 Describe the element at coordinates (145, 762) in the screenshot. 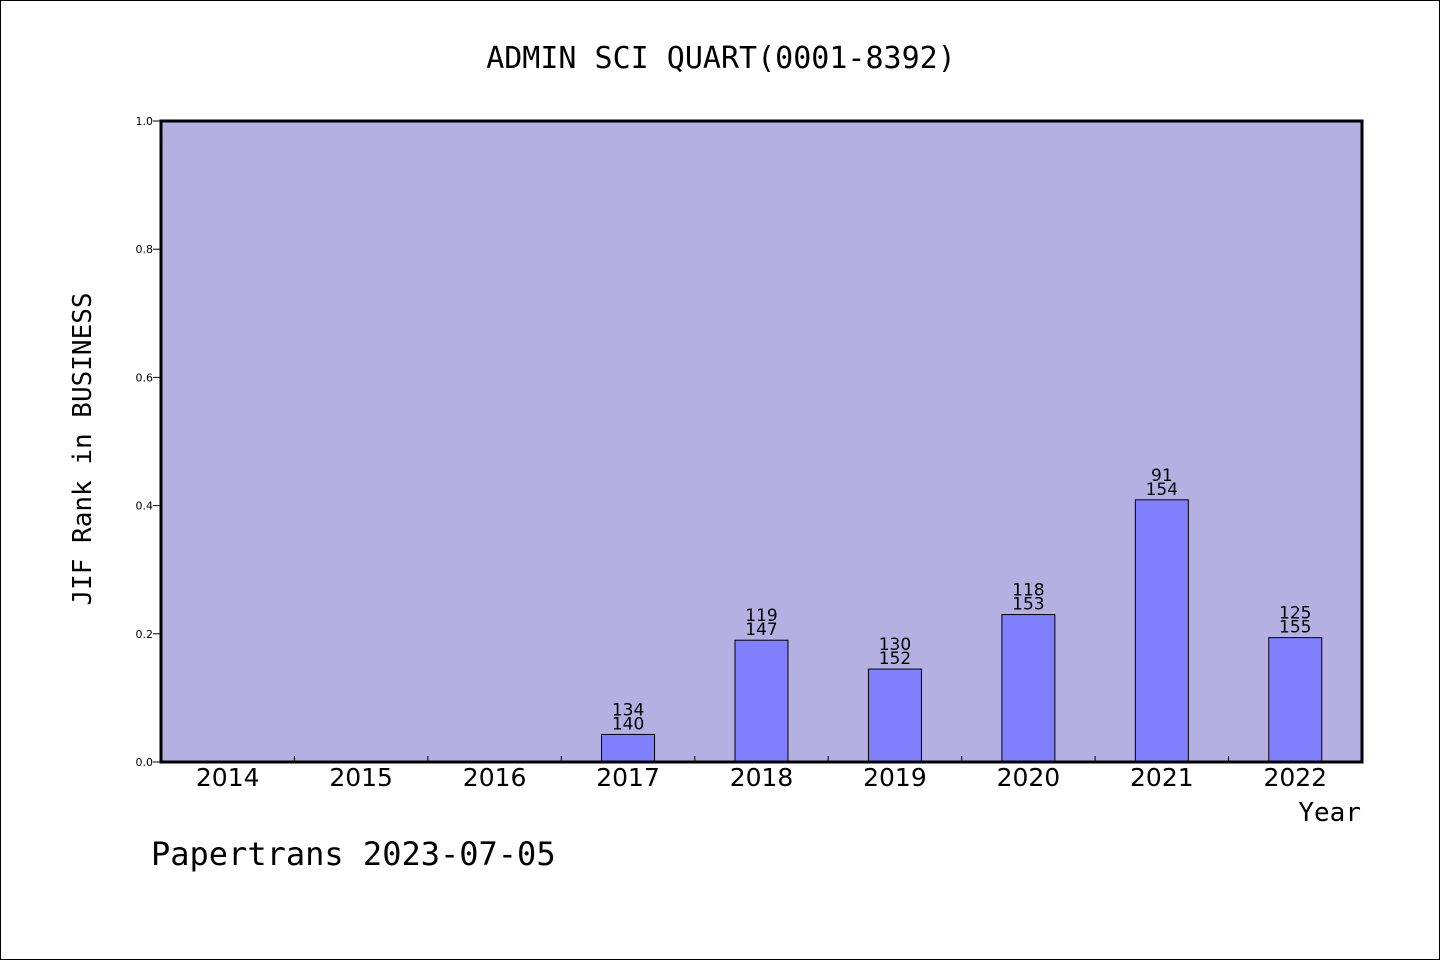

I see `y-tick-label: 0.0` at that location.